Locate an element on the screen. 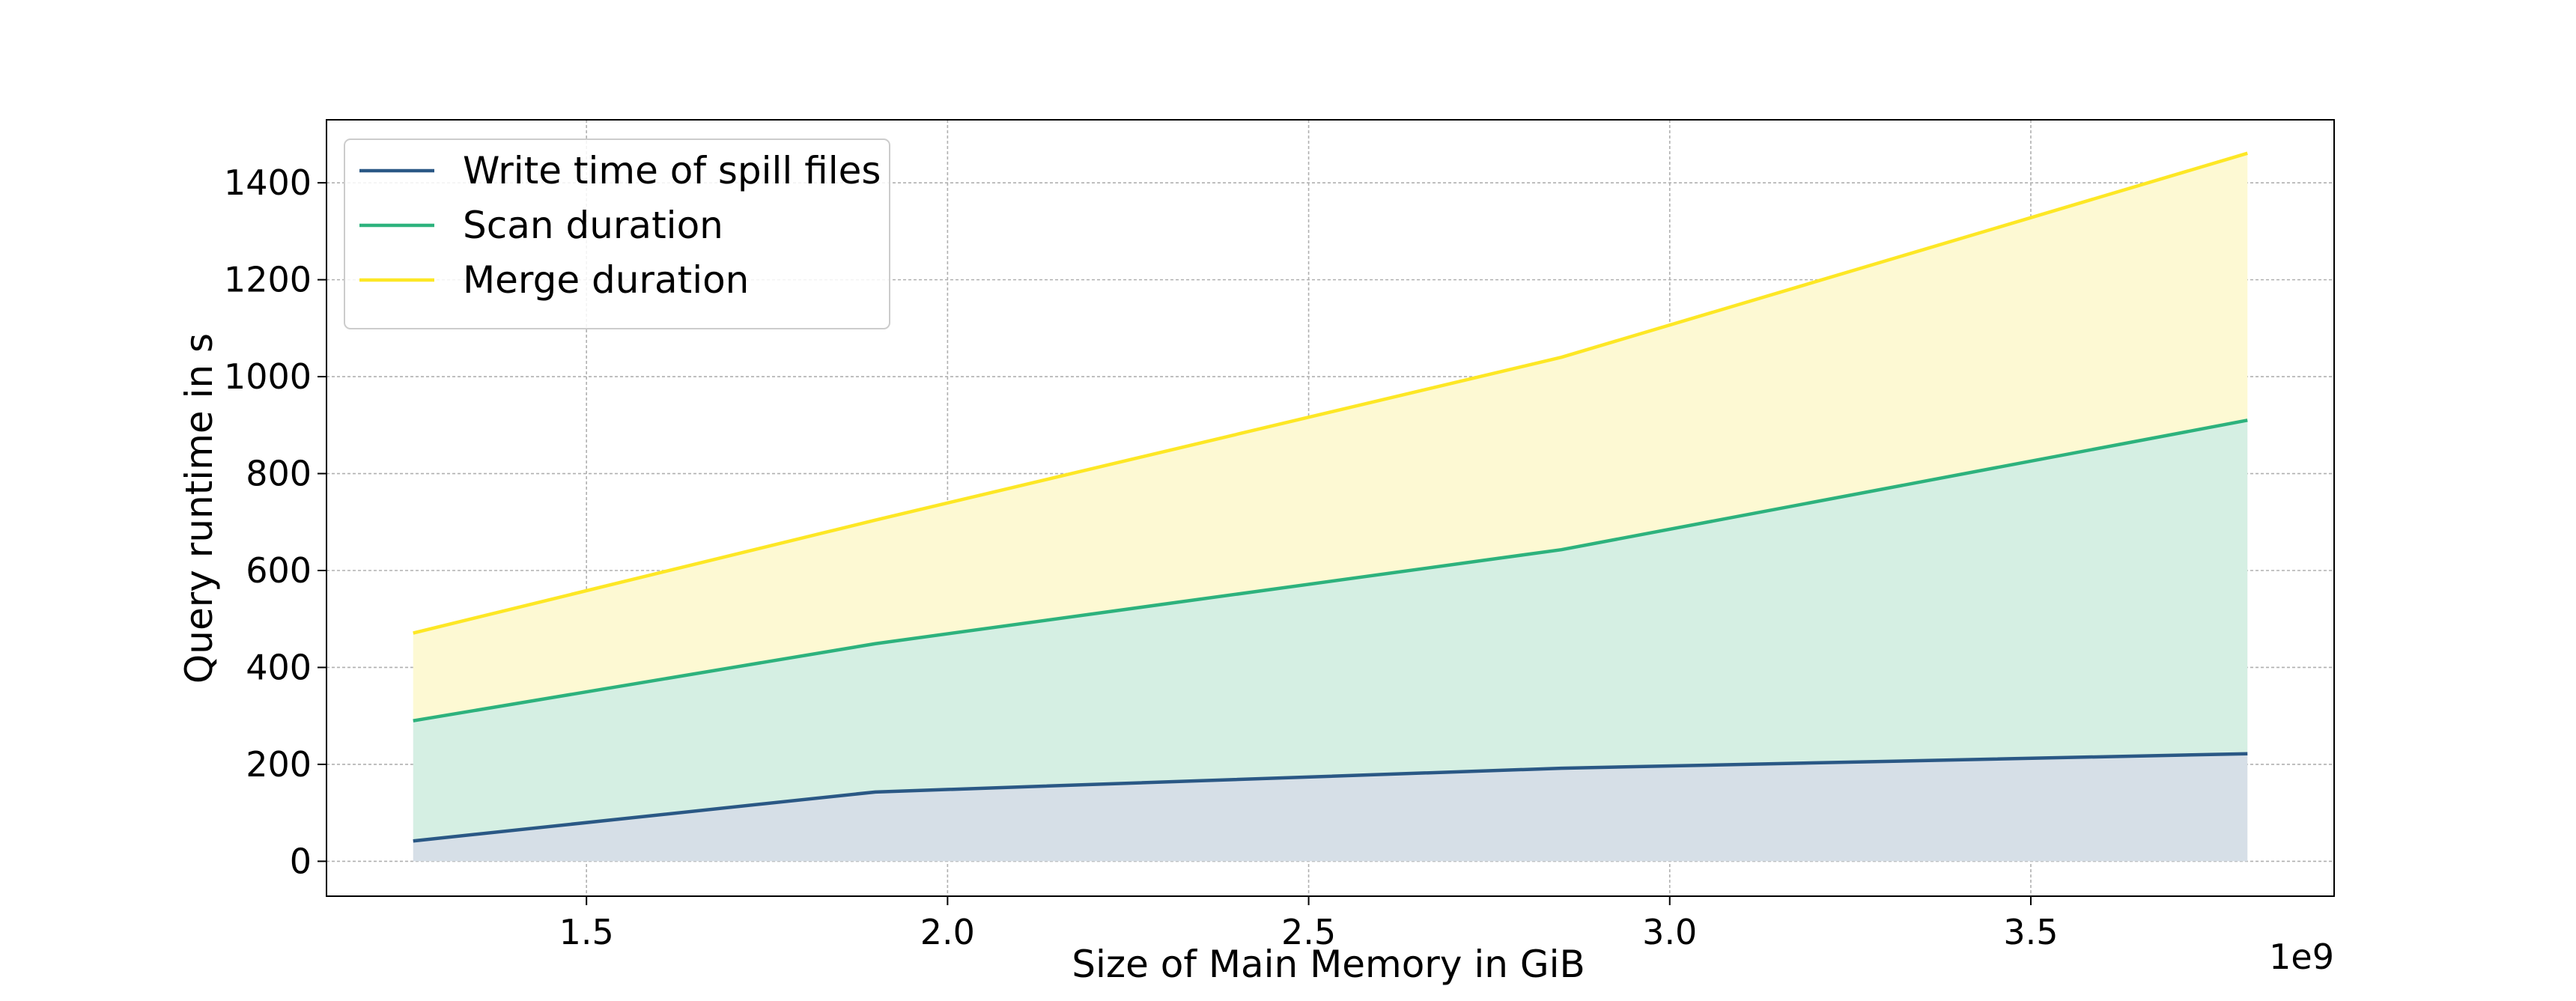 The height and width of the screenshot is (1001, 2576). x-tick-label: 3.5 is located at coordinates (2030, 932).